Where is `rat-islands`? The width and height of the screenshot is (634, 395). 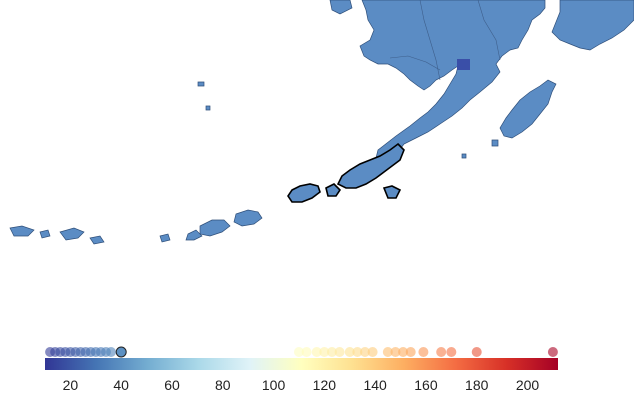 rat-islands is located at coordinates (72, 234).